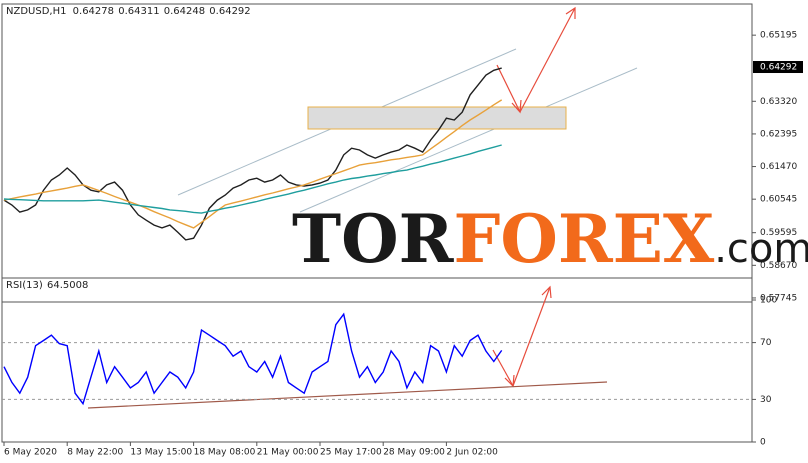 The height and width of the screenshot is (463, 808). What do you see at coordinates (778, 167) in the screenshot?
I see `y-tick-label: 0.61470` at bounding box center [778, 167].